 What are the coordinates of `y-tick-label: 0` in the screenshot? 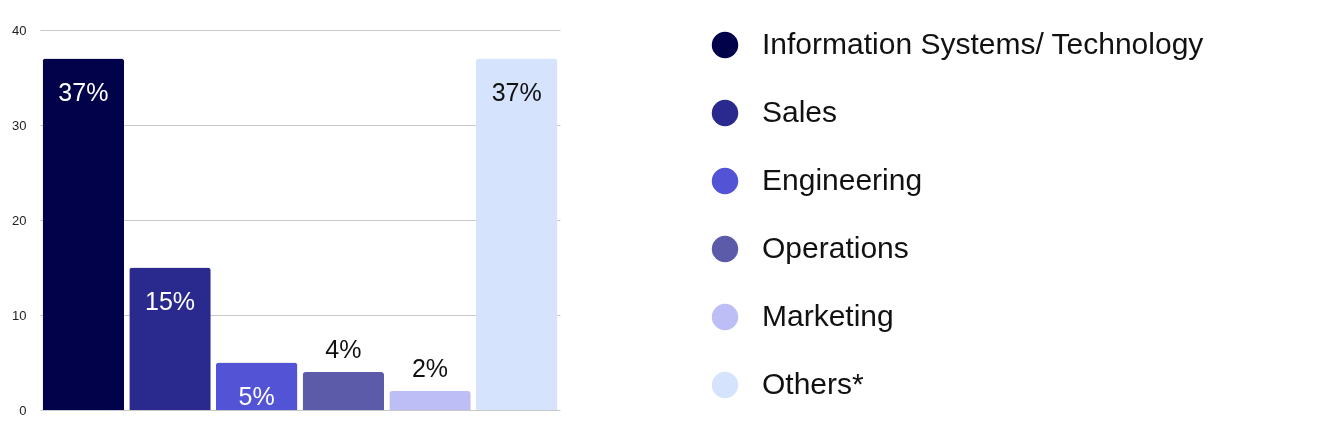 It's located at (23, 410).